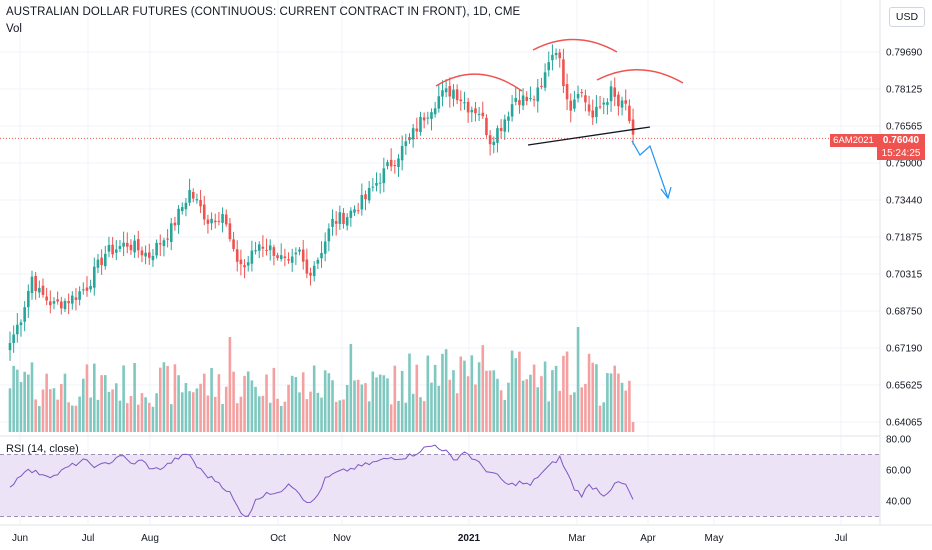 The width and height of the screenshot is (932, 550). I want to click on projection-arrow, so click(650, 169).